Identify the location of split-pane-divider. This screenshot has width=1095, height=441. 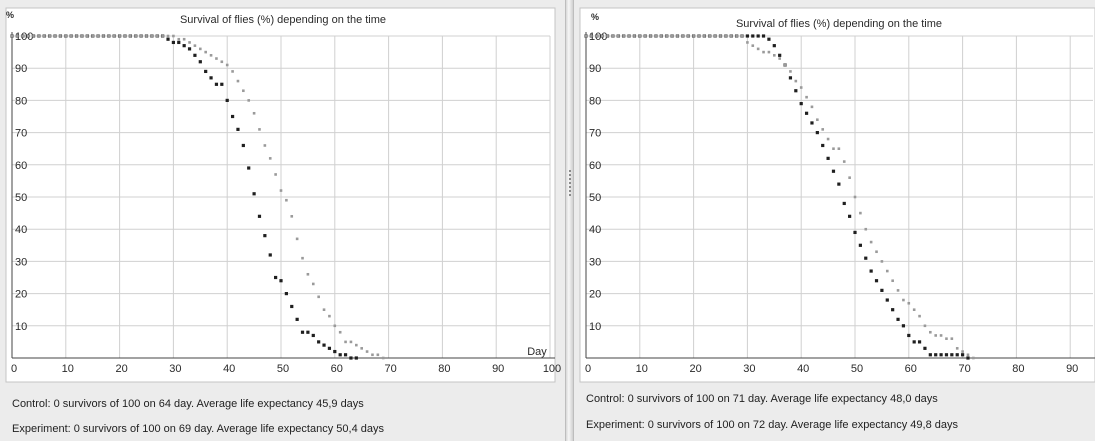
(569, 220).